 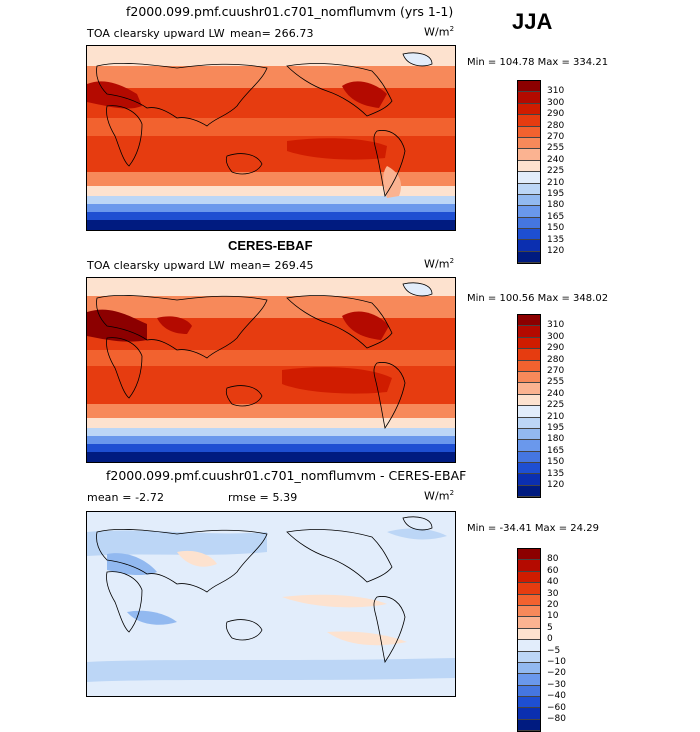 I want to click on colorbar-tick-label: 300, so click(x=556, y=102).